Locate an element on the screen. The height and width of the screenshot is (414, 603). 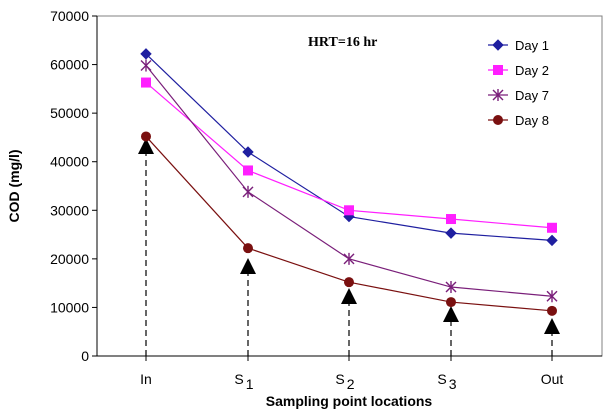
legend-item: Day 8 is located at coordinates (518, 120).